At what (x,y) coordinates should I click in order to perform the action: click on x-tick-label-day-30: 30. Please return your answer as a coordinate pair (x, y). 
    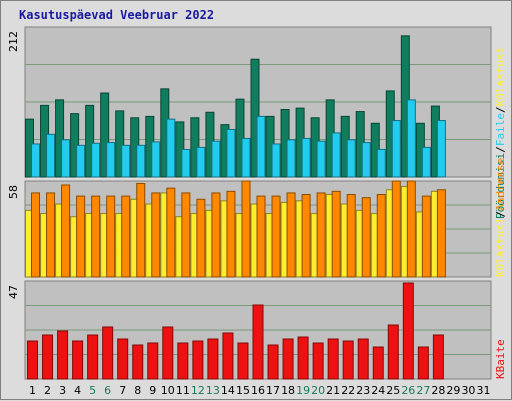
    Looking at the image, I should click on (468, 390).